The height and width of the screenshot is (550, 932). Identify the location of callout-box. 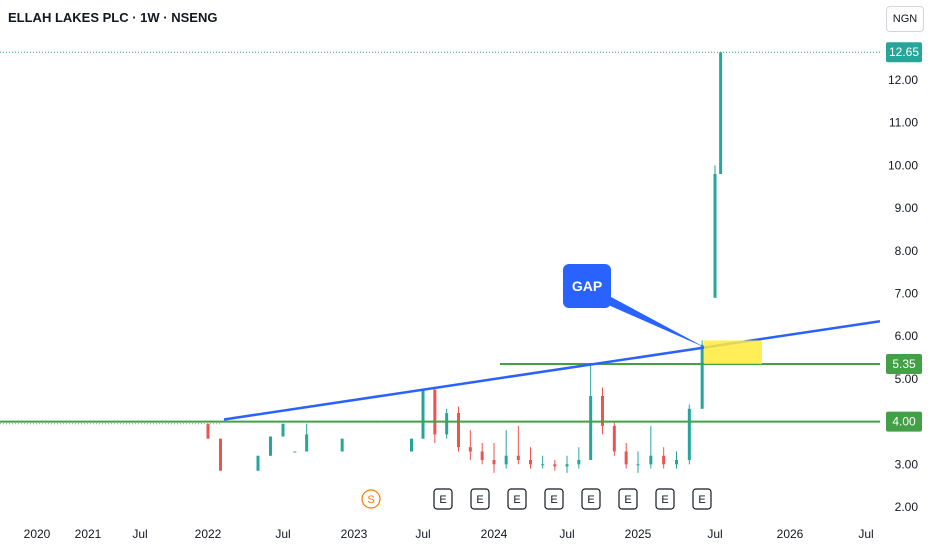
(587, 286).